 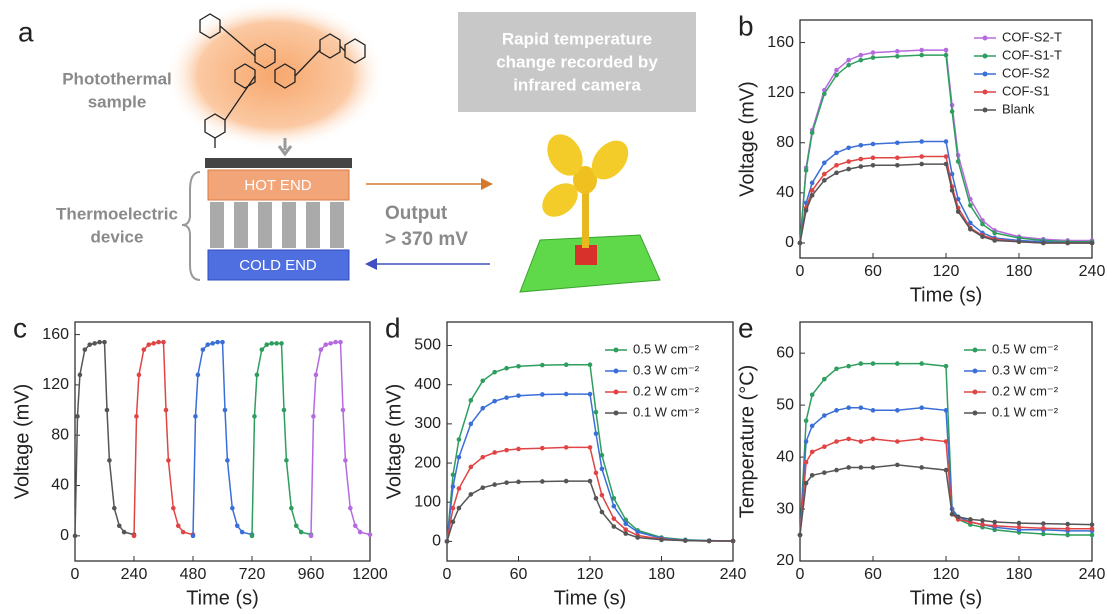 I want to click on y-tick-label: 60, so click(x=785, y=352).